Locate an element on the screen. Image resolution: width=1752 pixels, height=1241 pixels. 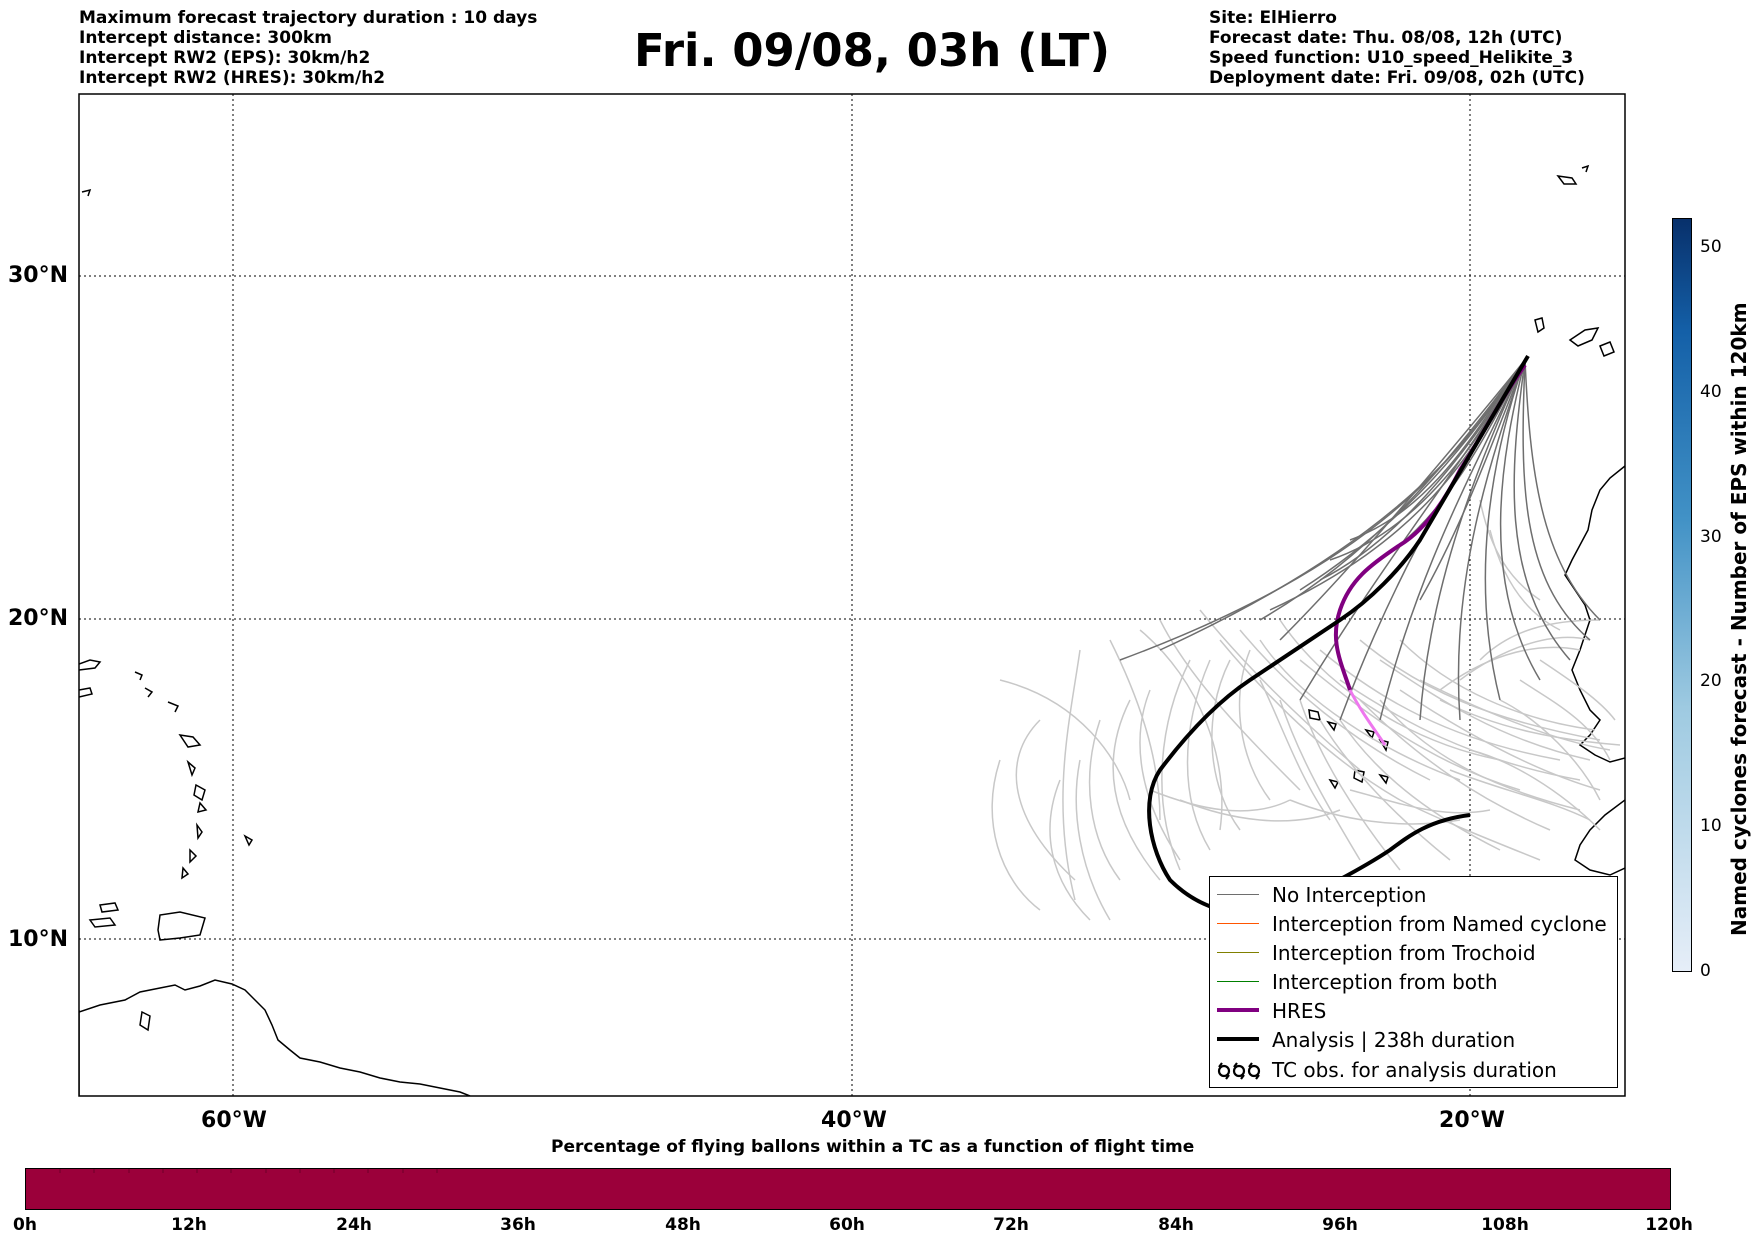
header-left-line: Intercept RW2 (HRES): 30km/h2 is located at coordinates (232, 78).